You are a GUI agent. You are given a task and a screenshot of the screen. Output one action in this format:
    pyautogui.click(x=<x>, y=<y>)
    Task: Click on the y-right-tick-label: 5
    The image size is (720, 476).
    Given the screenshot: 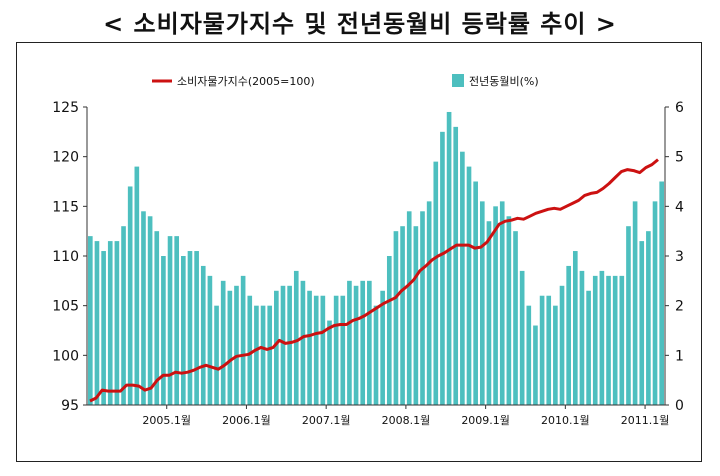 What is the action you would take?
    pyautogui.click(x=679, y=158)
    